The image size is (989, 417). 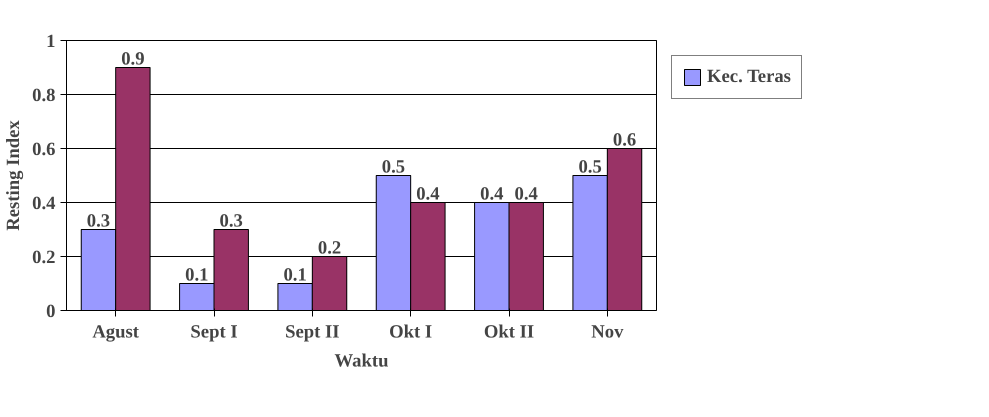 I want to click on y-tick-label: 0.8, so click(x=44, y=95).